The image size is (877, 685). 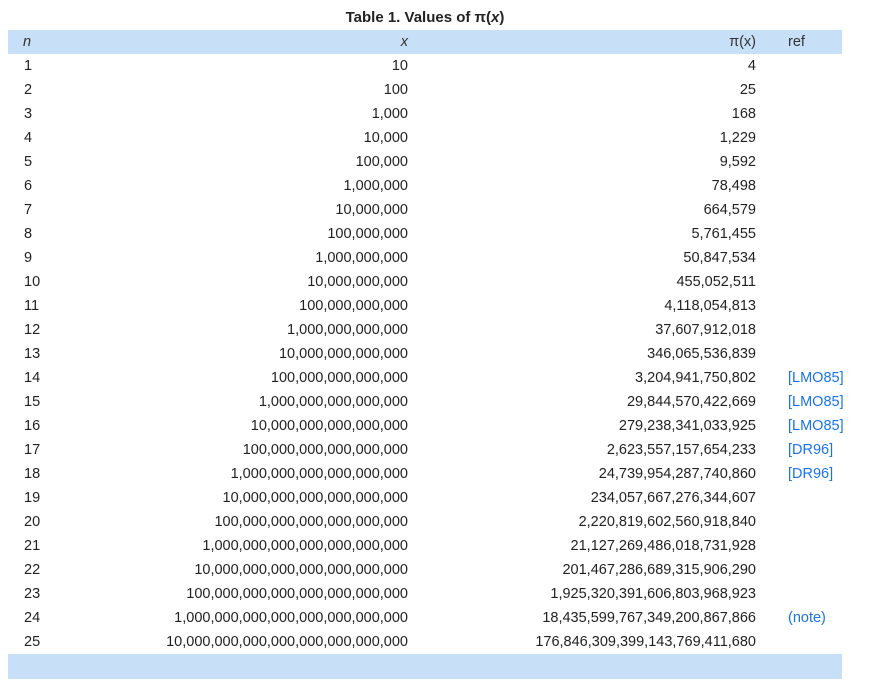 What do you see at coordinates (242, 426) in the screenshot?
I see `cell-x: 10,000,000,000,000,000` at bounding box center [242, 426].